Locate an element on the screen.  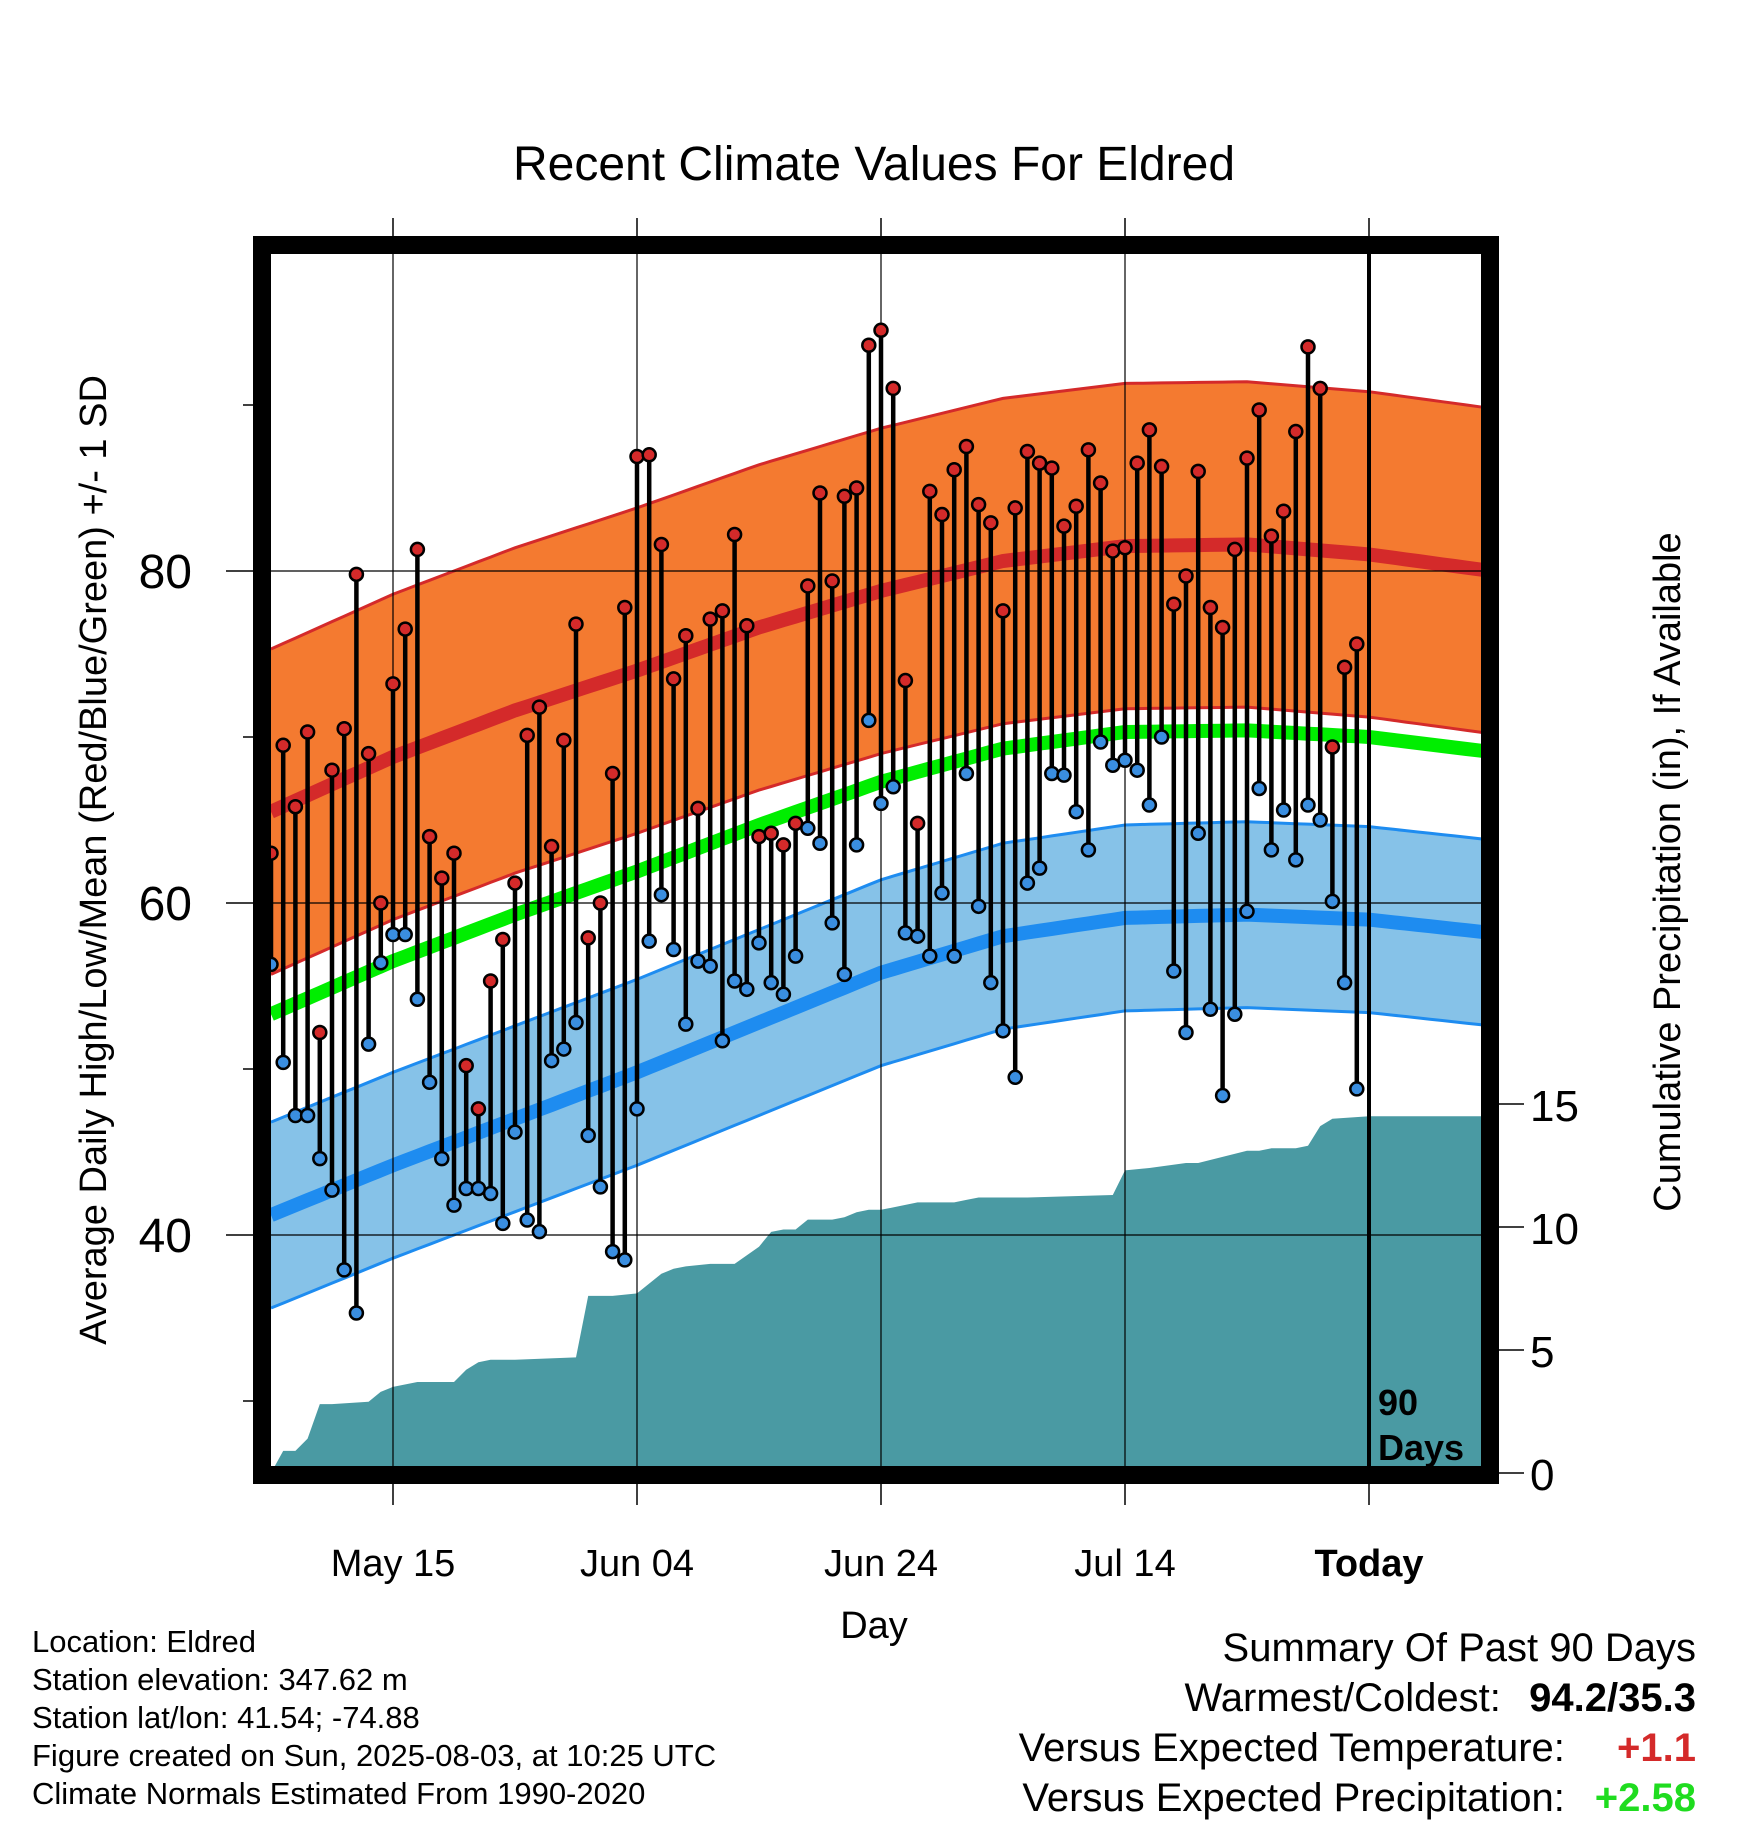
y-left-tick-label: 40 is located at coordinates (165, 1236).